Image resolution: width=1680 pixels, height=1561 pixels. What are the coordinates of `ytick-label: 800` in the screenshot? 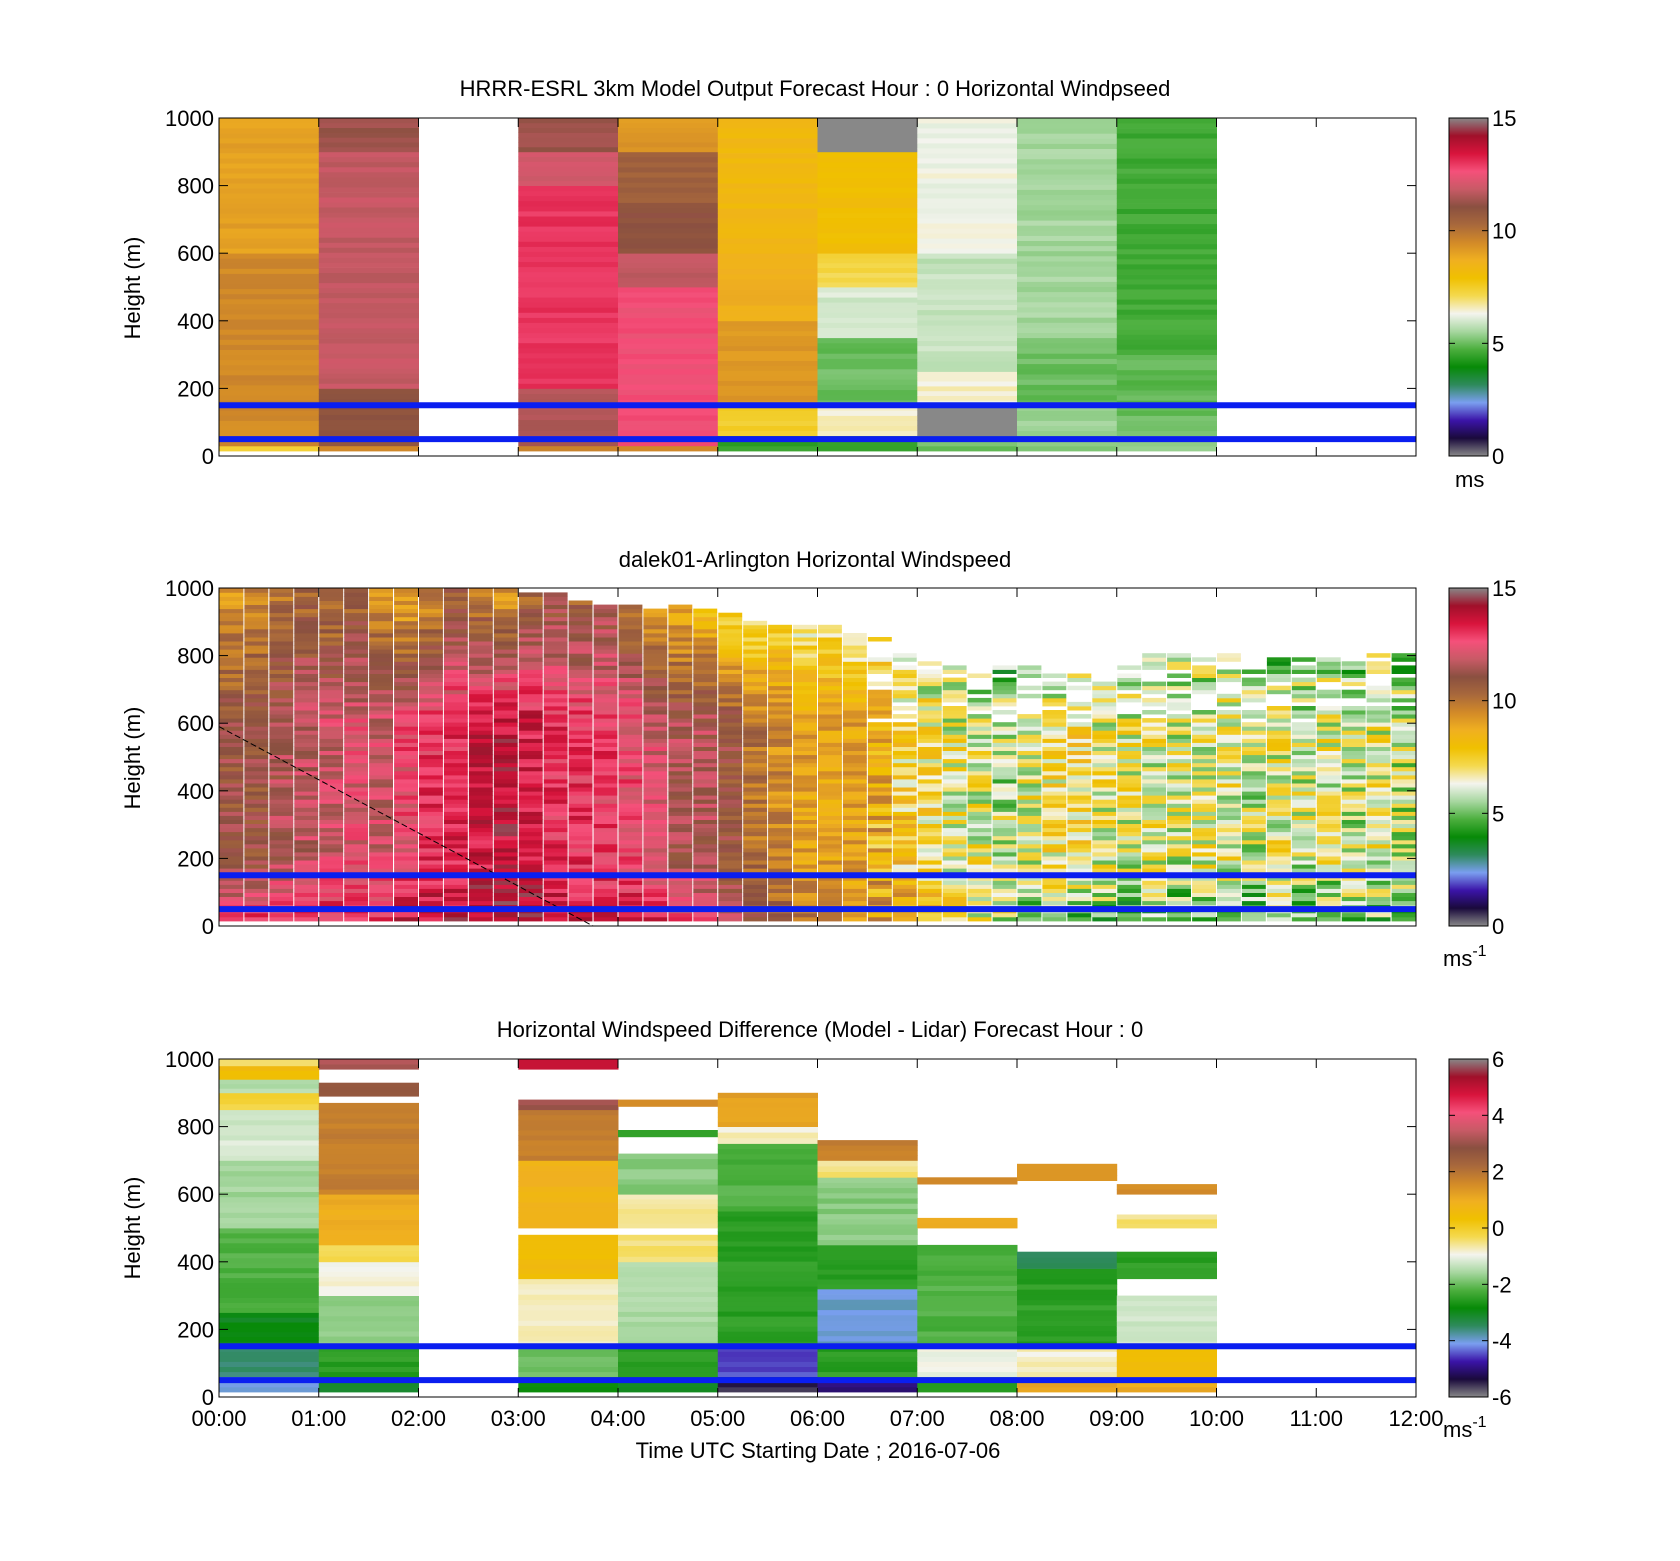 It's located at (195, 656).